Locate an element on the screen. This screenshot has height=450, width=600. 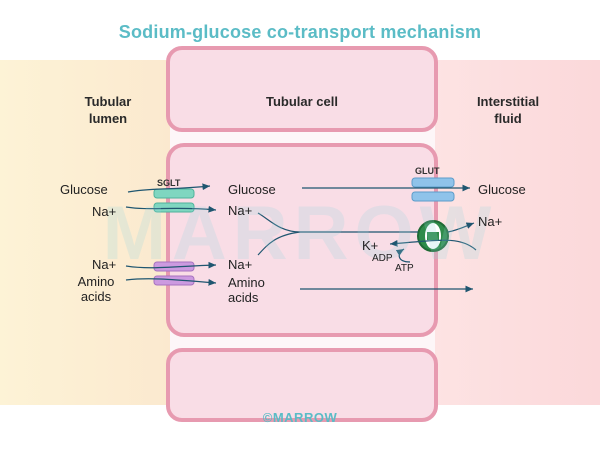
glut-transporter-top is located at coordinates (433, 182).